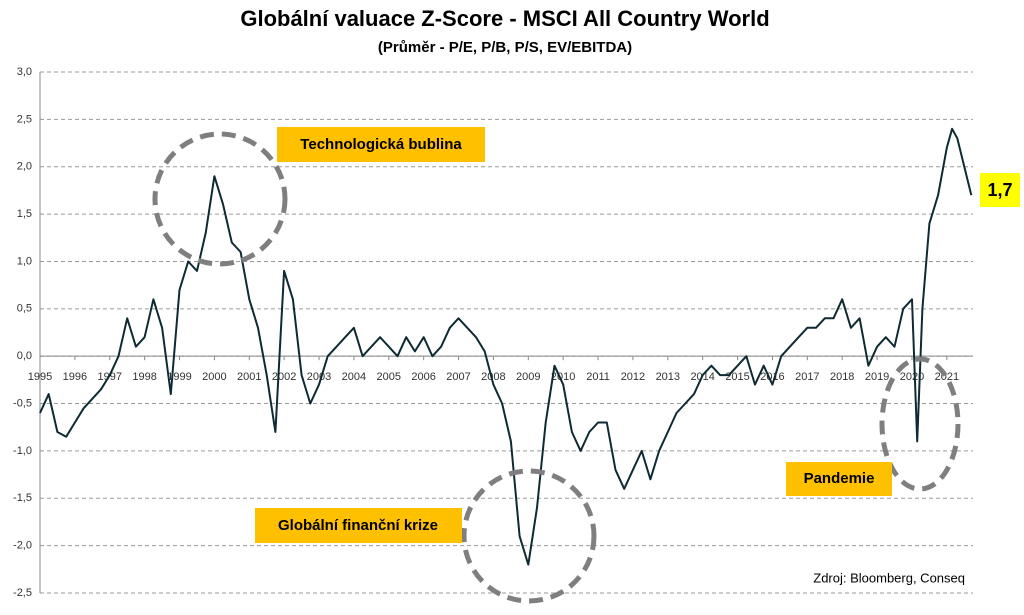 This screenshot has width=1024, height=615. Describe the element at coordinates (947, 377) in the screenshot. I see `x-tick-label: 2021` at that location.